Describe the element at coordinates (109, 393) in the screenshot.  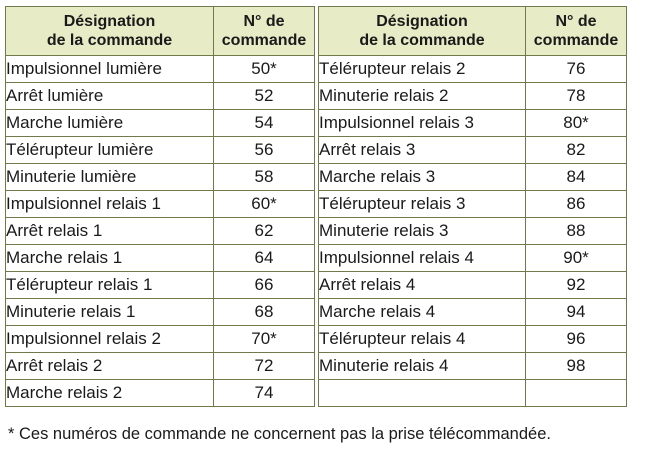
I see `command-name: Marche relais 2` at that location.